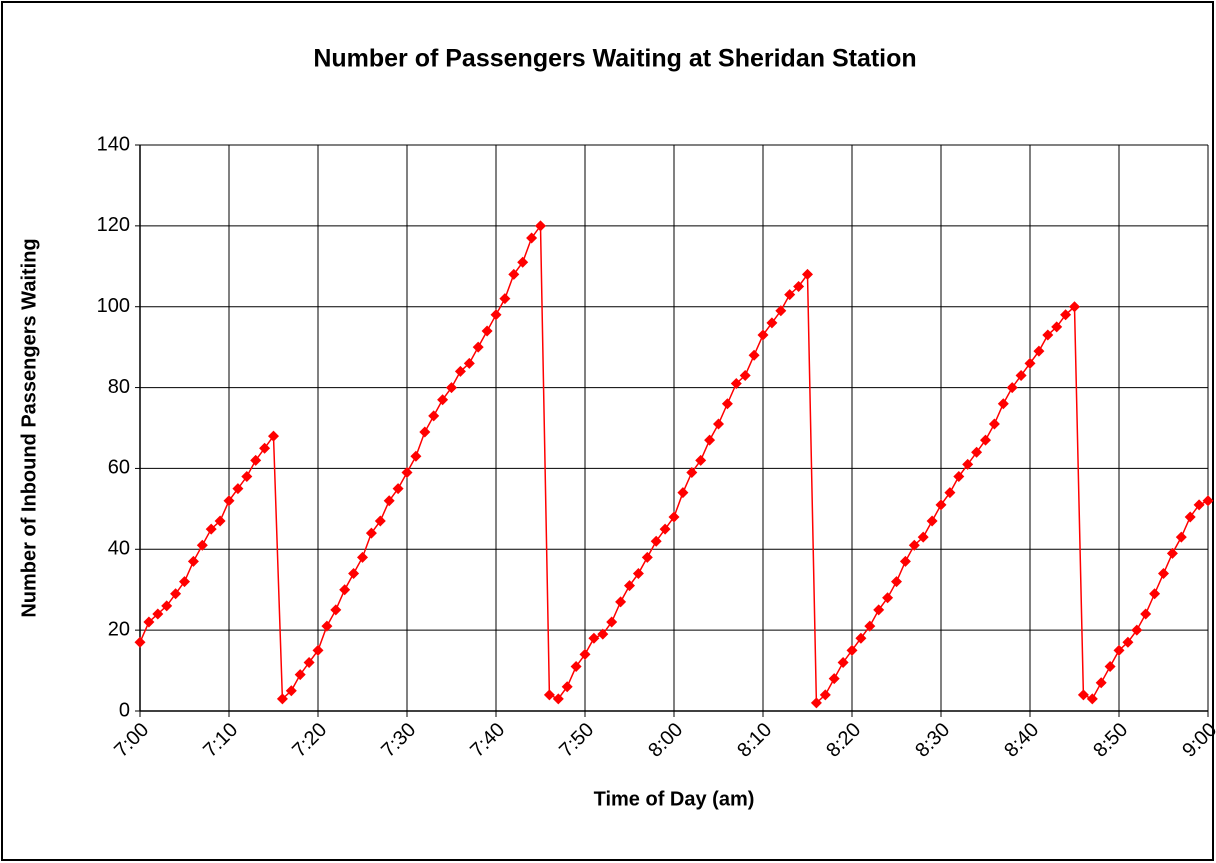 This screenshot has width=1216, height=863. I want to click on y-tick-label: 20, so click(119, 629).